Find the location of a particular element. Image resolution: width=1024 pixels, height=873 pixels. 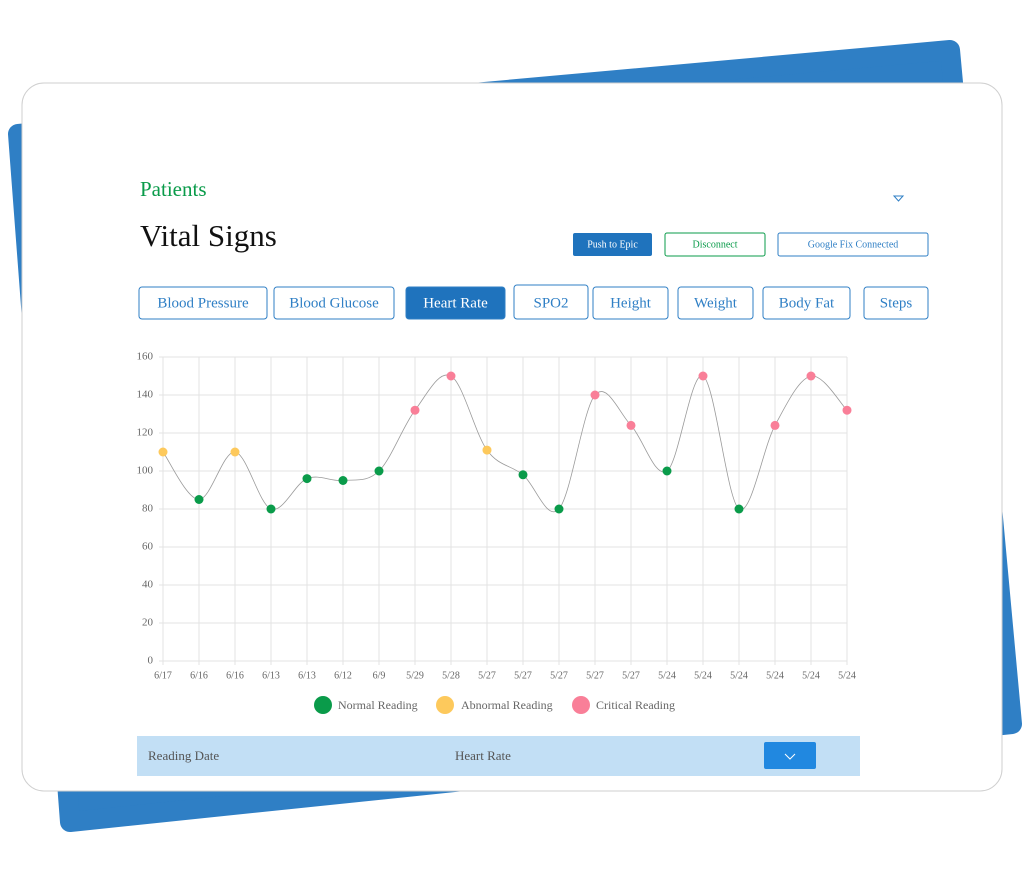

y-tick-label: 160 is located at coordinates (145, 357).